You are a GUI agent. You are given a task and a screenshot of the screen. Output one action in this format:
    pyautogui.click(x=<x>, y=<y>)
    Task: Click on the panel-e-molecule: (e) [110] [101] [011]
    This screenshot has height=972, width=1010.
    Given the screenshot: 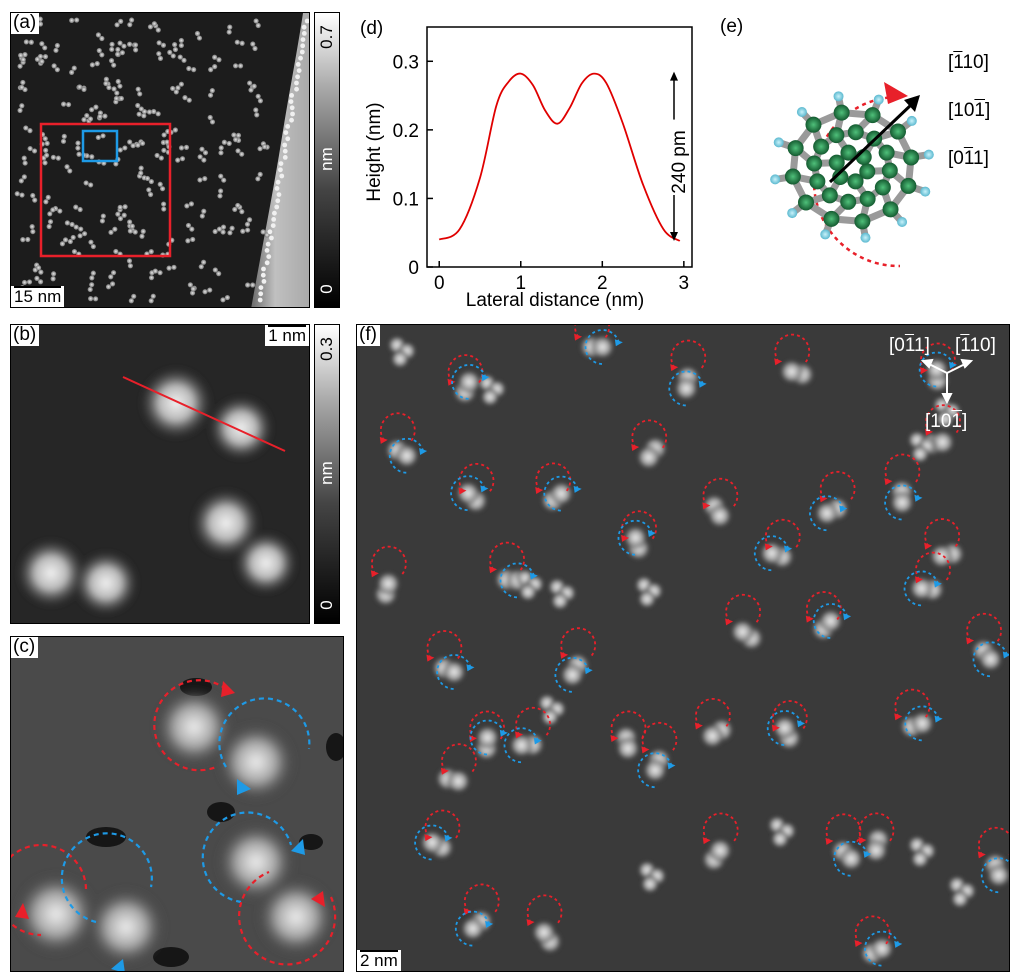 What is the action you would take?
    pyautogui.click(x=861, y=162)
    